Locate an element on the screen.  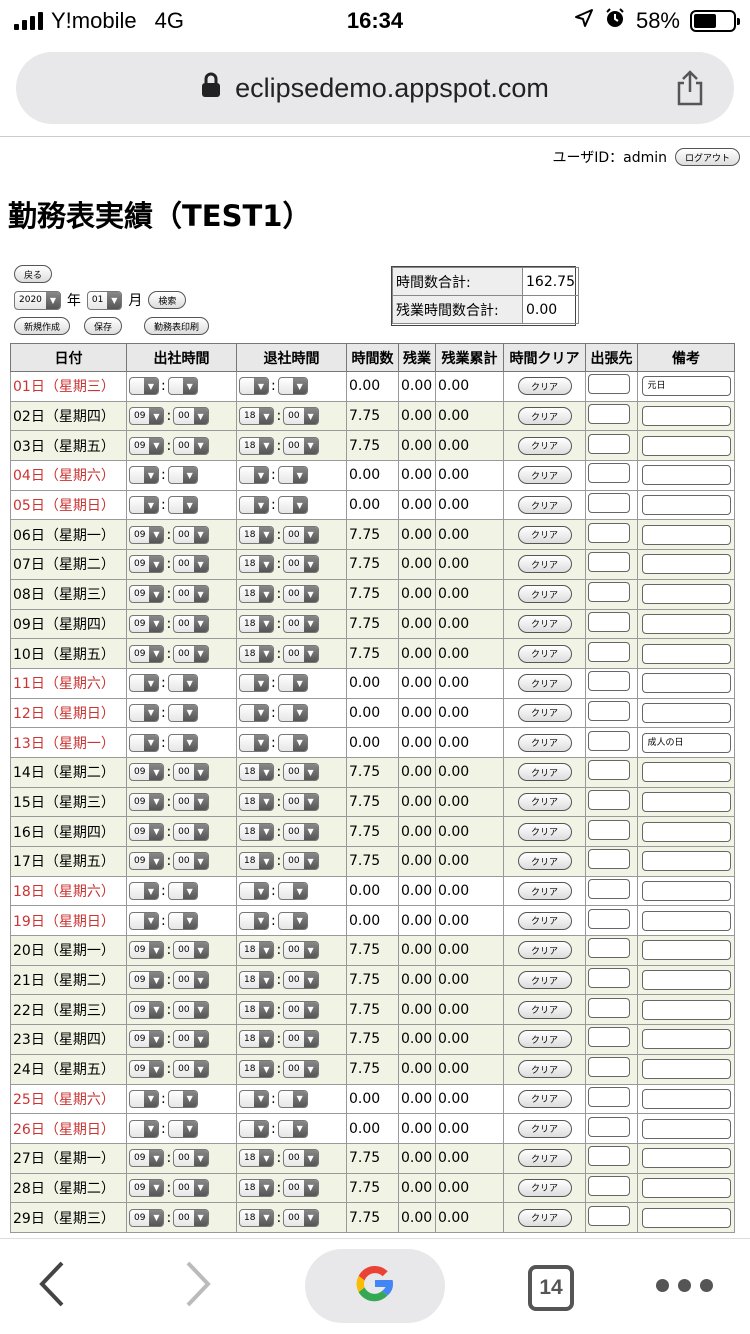
share-icon is located at coordinates (690, 91).